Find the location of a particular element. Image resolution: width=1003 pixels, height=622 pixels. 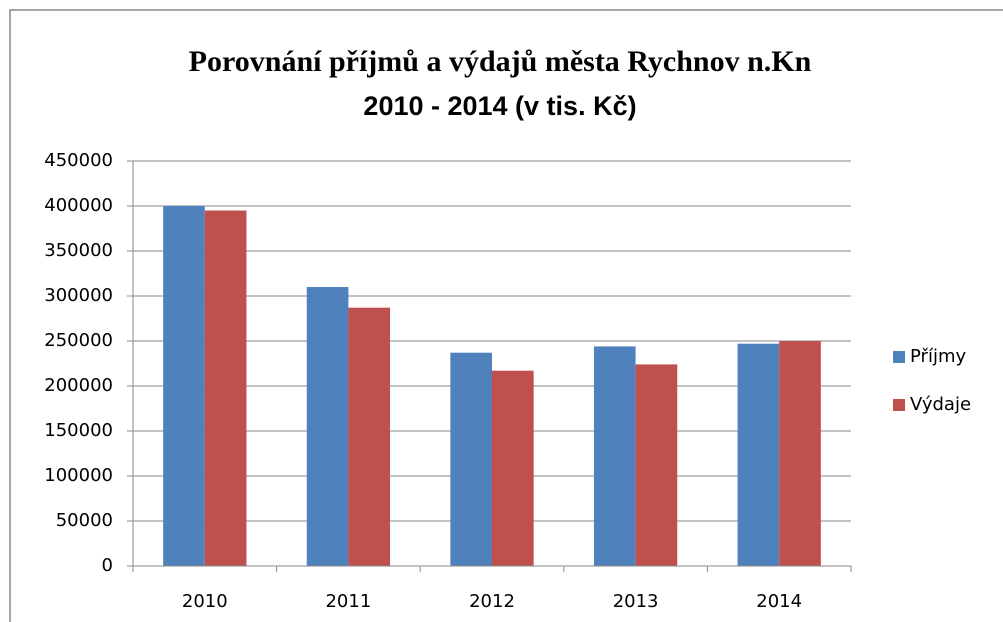

y-tick-label: 300000 is located at coordinates (78, 295).